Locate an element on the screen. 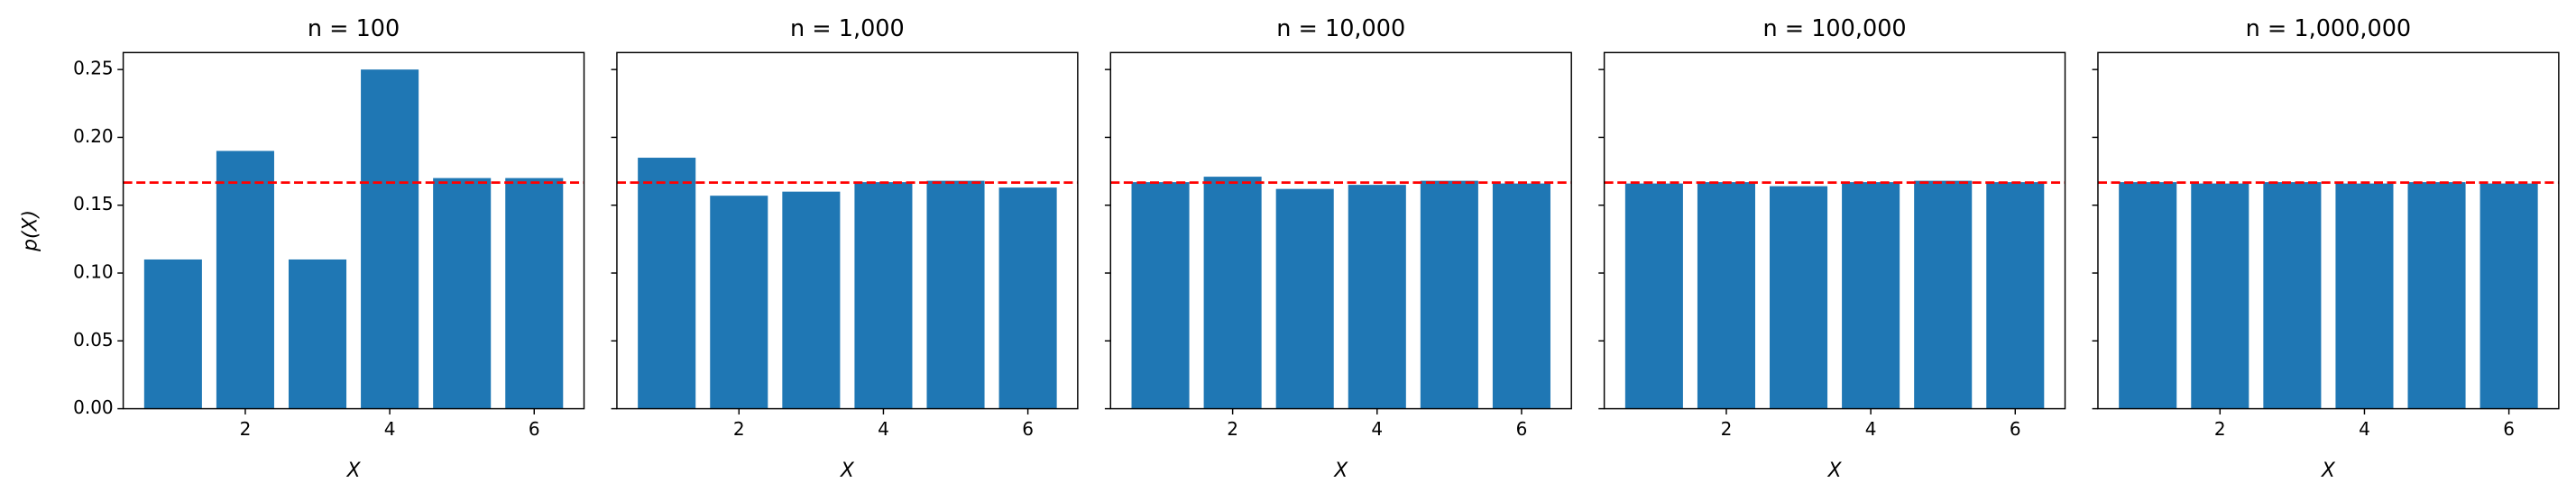 The width and height of the screenshot is (2576, 501). subplot-title: n = 1,000,000 is located at coordinates (2329, 28).